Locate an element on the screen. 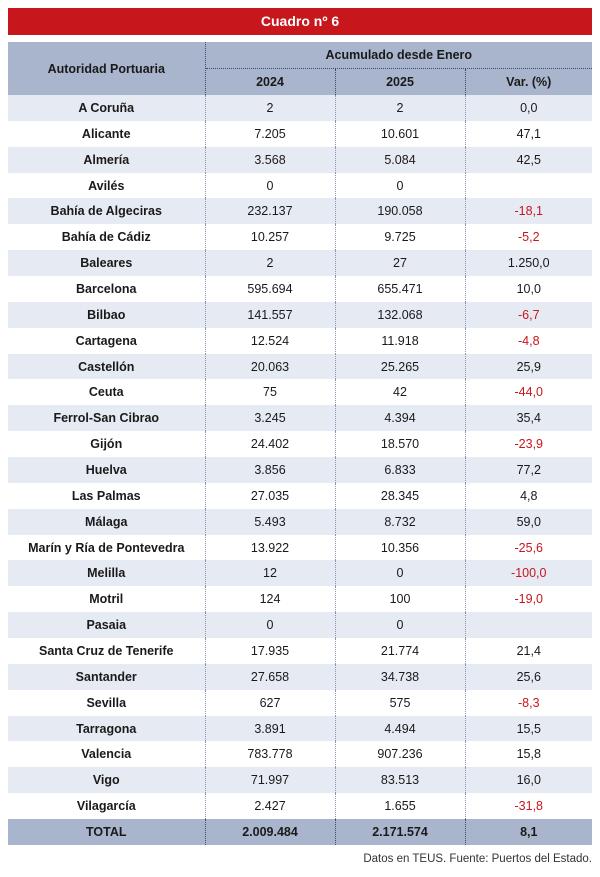 The width and height of the screenshot is (600, 877). table-cell: 4,8 is located at coordinates (529, 495).